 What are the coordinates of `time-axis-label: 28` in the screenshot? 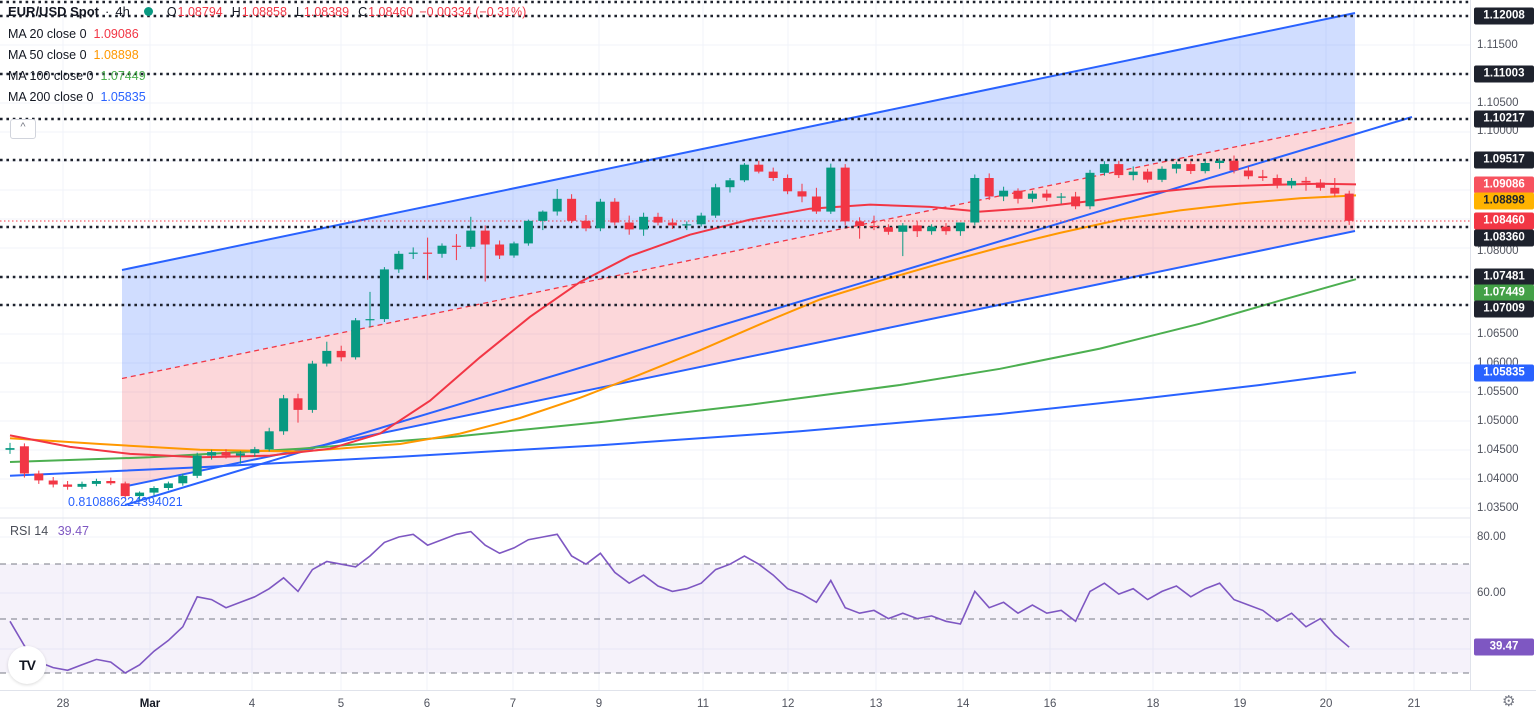 It's located at (63, 704).